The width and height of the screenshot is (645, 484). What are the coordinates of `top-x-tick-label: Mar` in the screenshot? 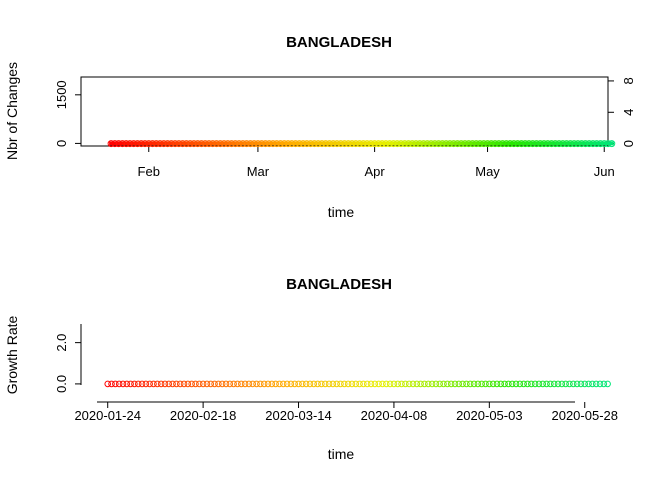 It's located at (258, 171).